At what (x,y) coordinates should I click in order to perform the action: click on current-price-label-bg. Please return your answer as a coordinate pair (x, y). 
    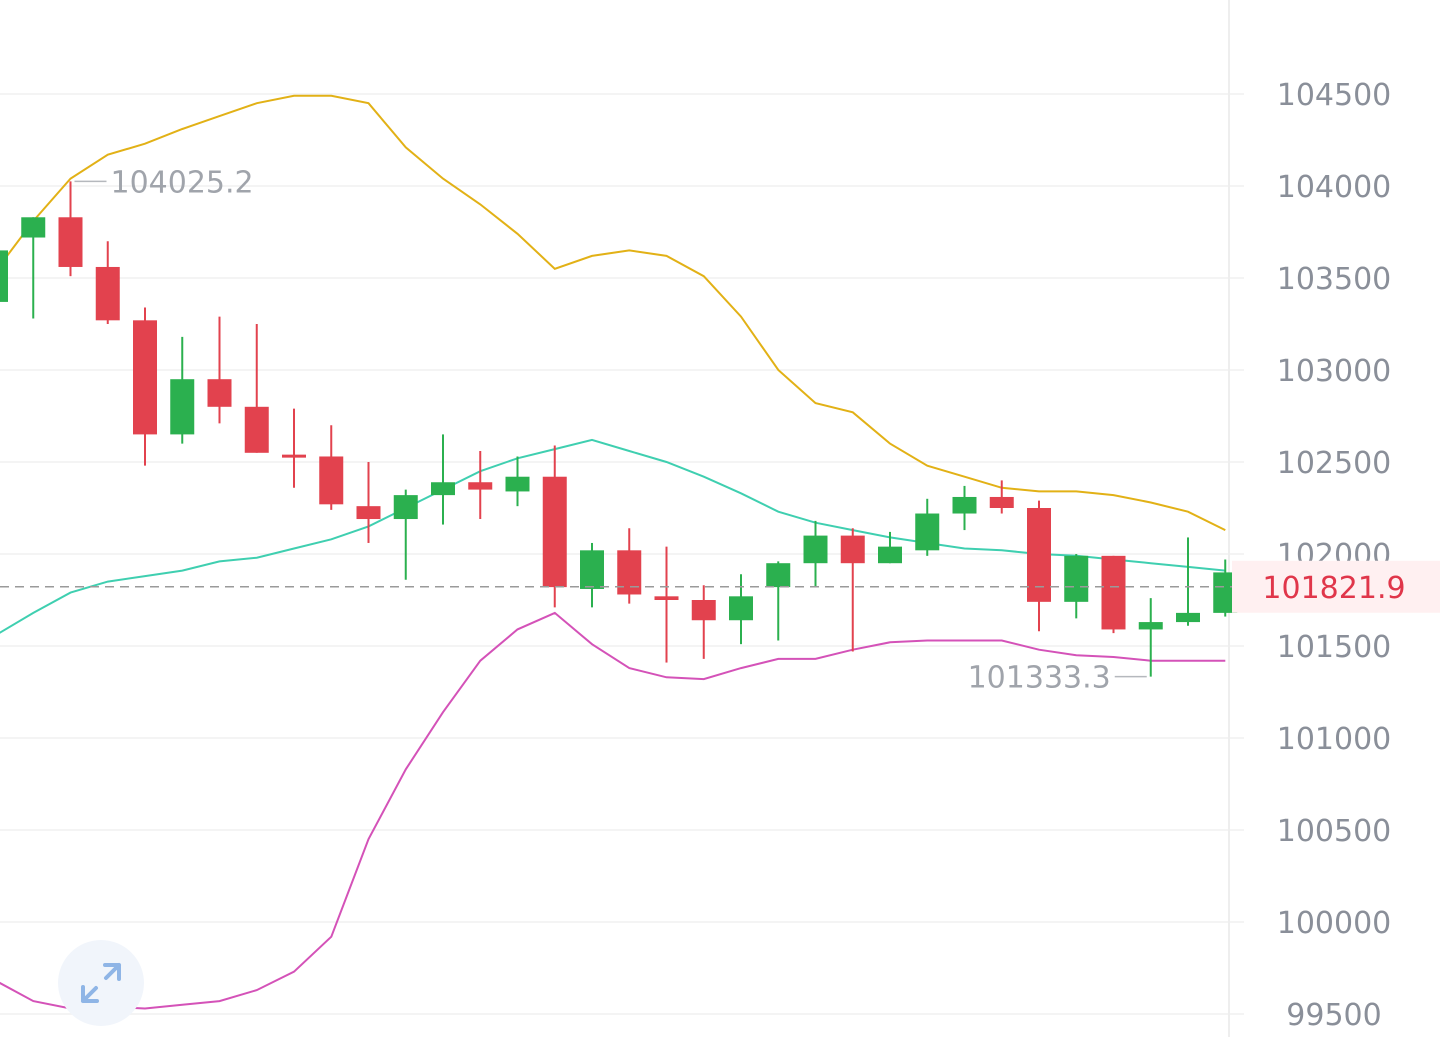
    Looking at the image, I should click on (1336, 586).